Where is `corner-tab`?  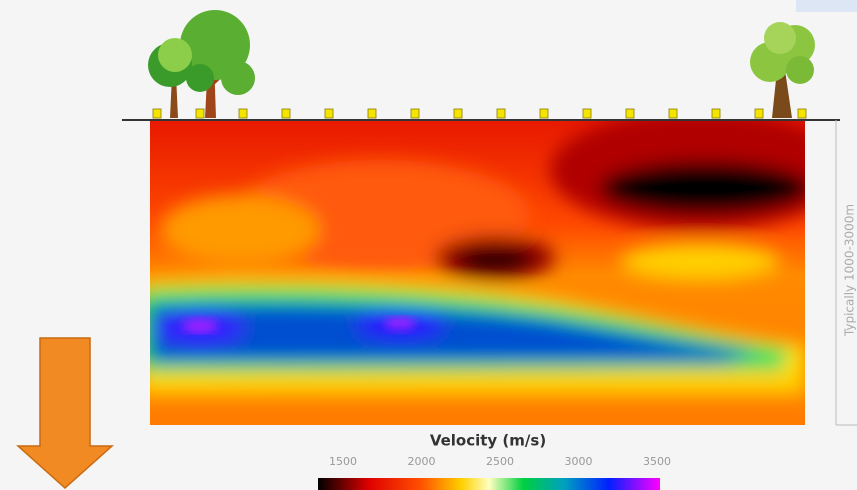 corner-tab is located at coordinates (826, 6).